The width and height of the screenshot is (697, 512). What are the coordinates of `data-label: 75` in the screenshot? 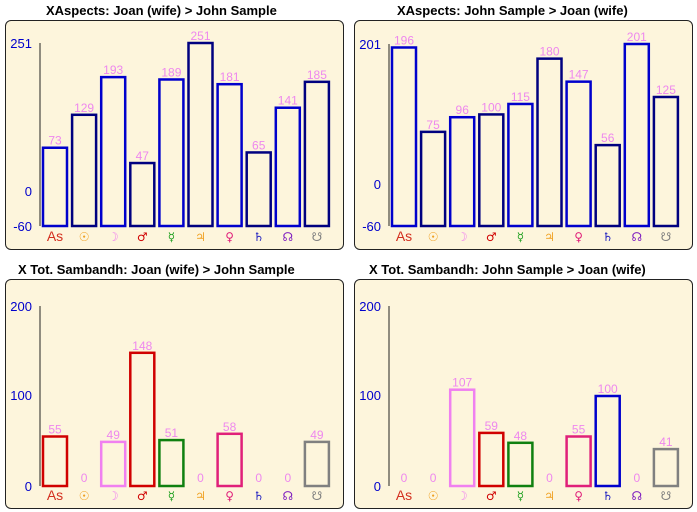 It's located at (433, 125).